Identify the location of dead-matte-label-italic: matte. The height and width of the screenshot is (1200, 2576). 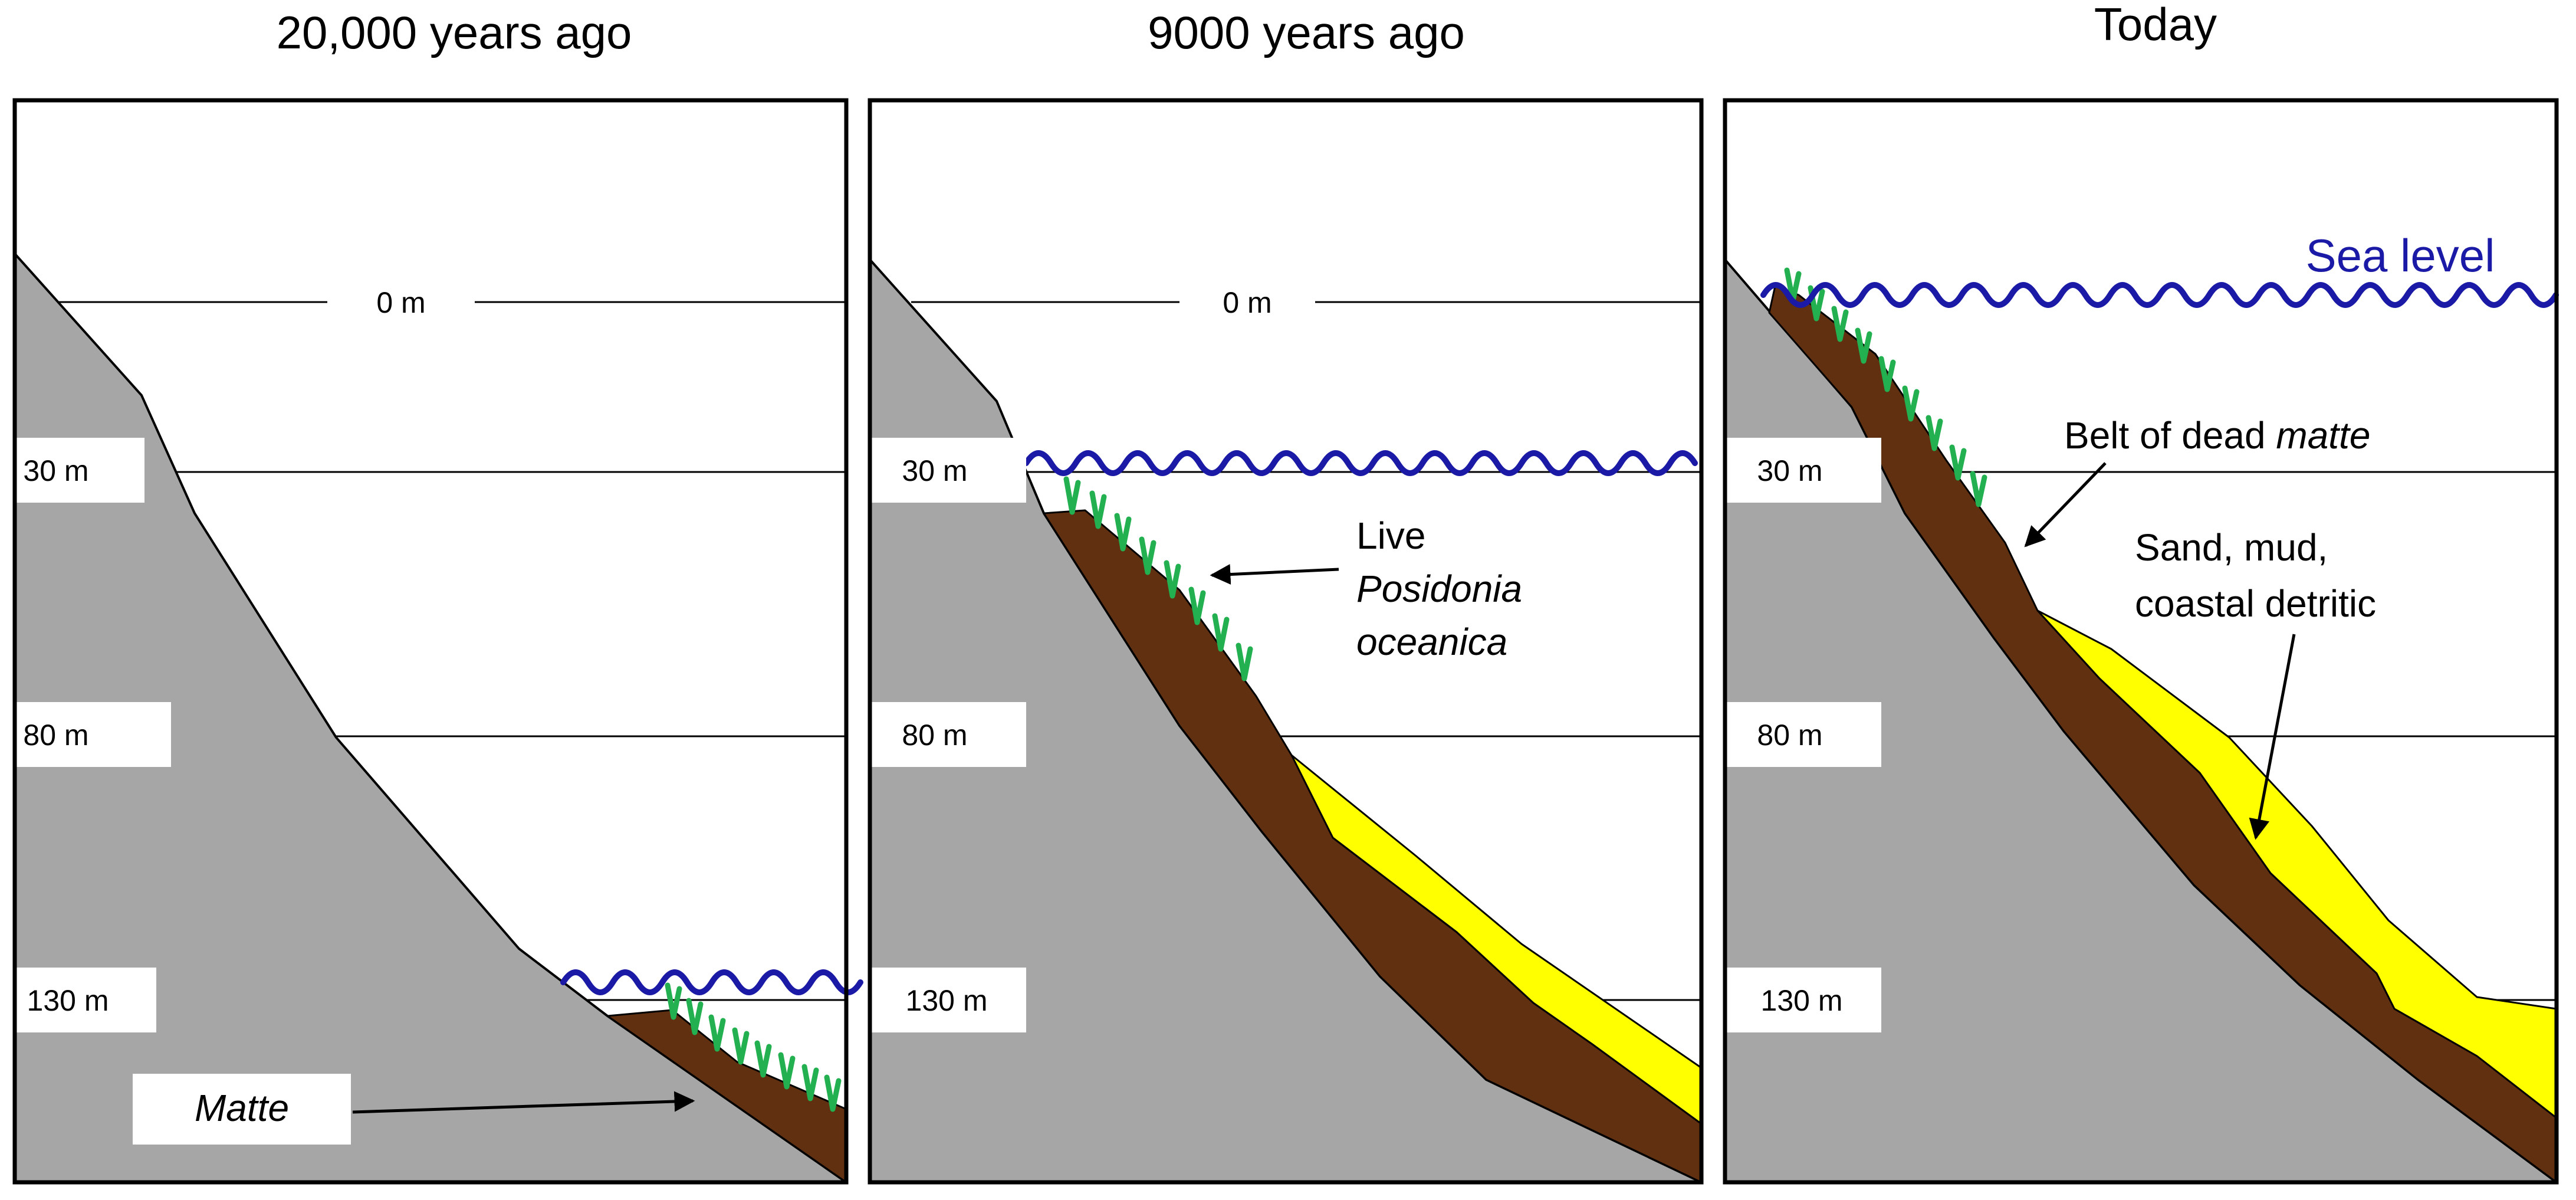
(2323, 435).